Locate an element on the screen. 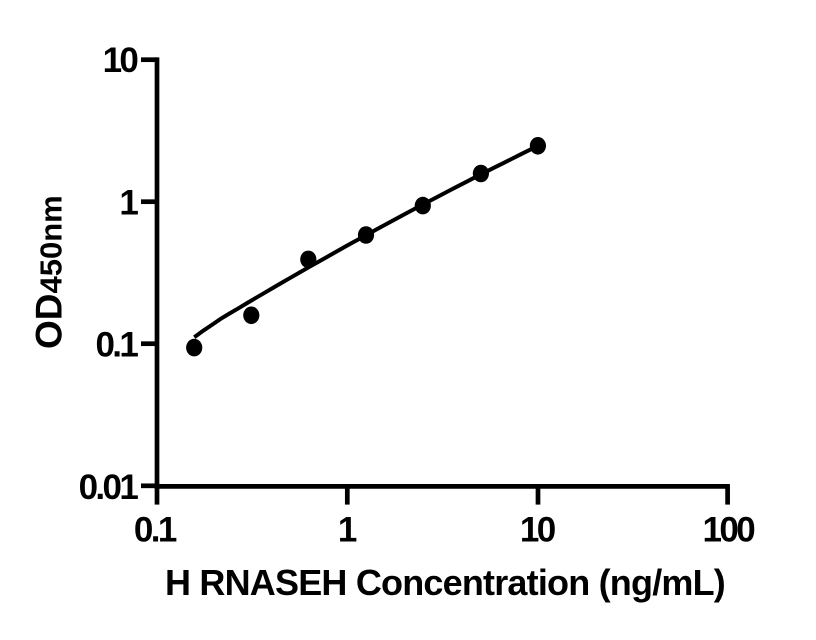  svg-text: 0.01 is located at coordinates (109, 487).